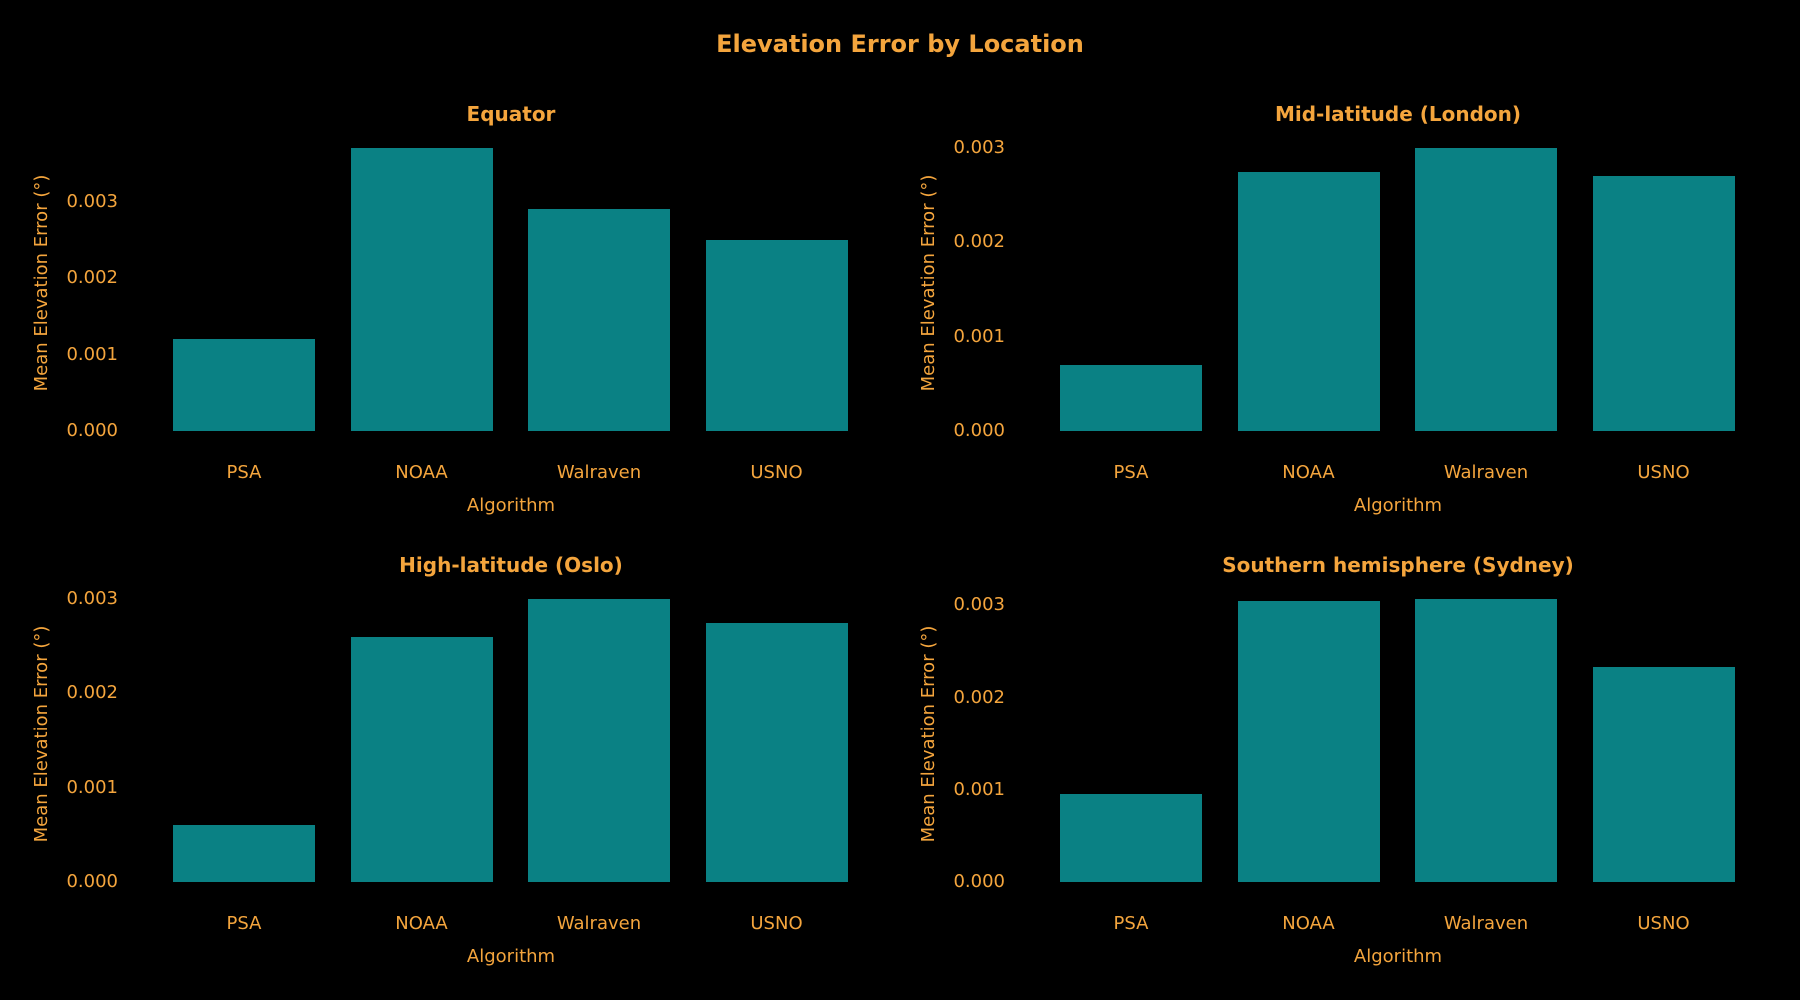 The width and height of the screenshot is (1800, 1000). Describe the element at coordinates (511, 565) in the screenshot. I see `subplot-title-oslo: High-latitude (Oslo)` at that location.